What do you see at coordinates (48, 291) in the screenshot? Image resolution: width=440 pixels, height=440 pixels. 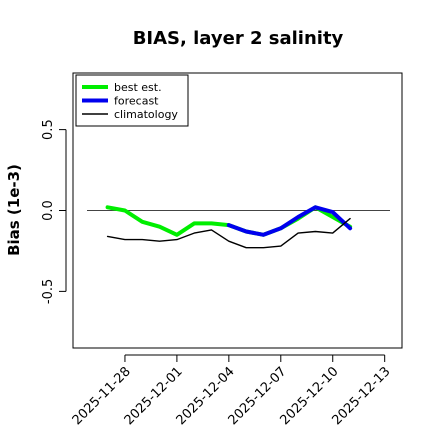 I see `y-tick-label: -0.5` at bounding box center [48, 291].